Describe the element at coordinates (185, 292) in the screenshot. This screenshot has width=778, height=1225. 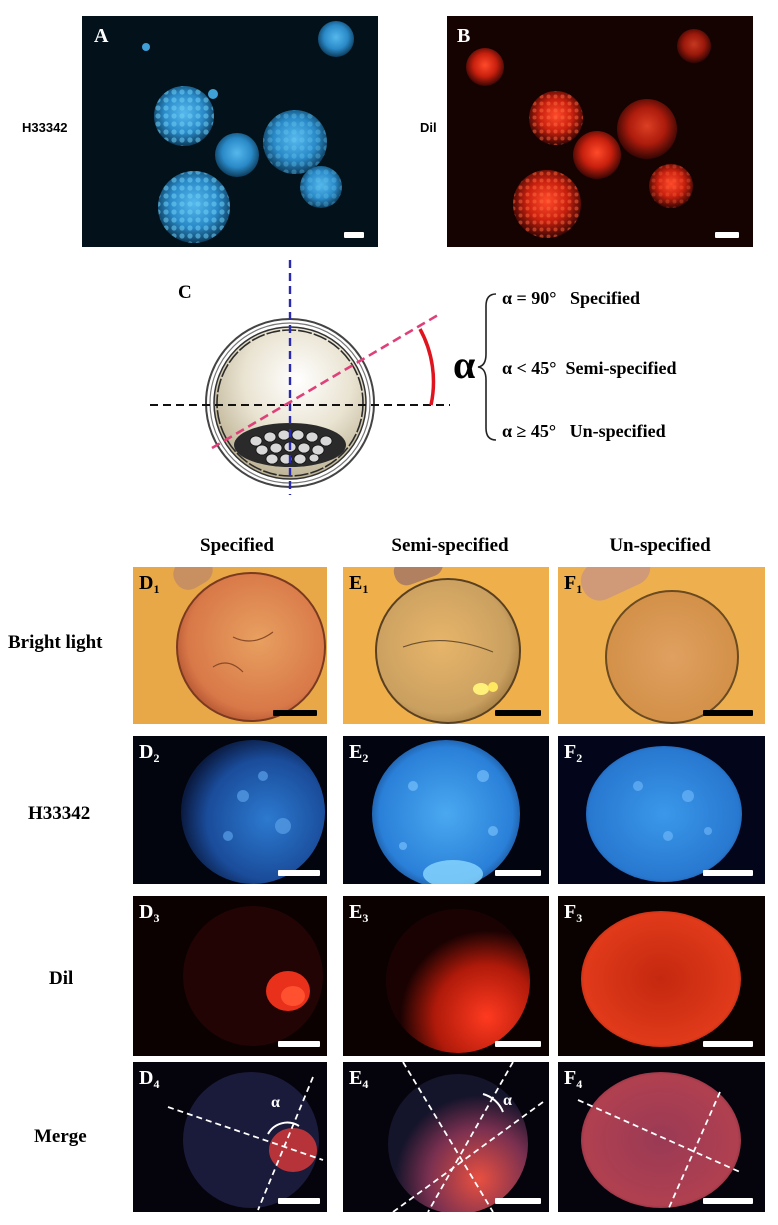
I see `panel-c-label: C` at that location.